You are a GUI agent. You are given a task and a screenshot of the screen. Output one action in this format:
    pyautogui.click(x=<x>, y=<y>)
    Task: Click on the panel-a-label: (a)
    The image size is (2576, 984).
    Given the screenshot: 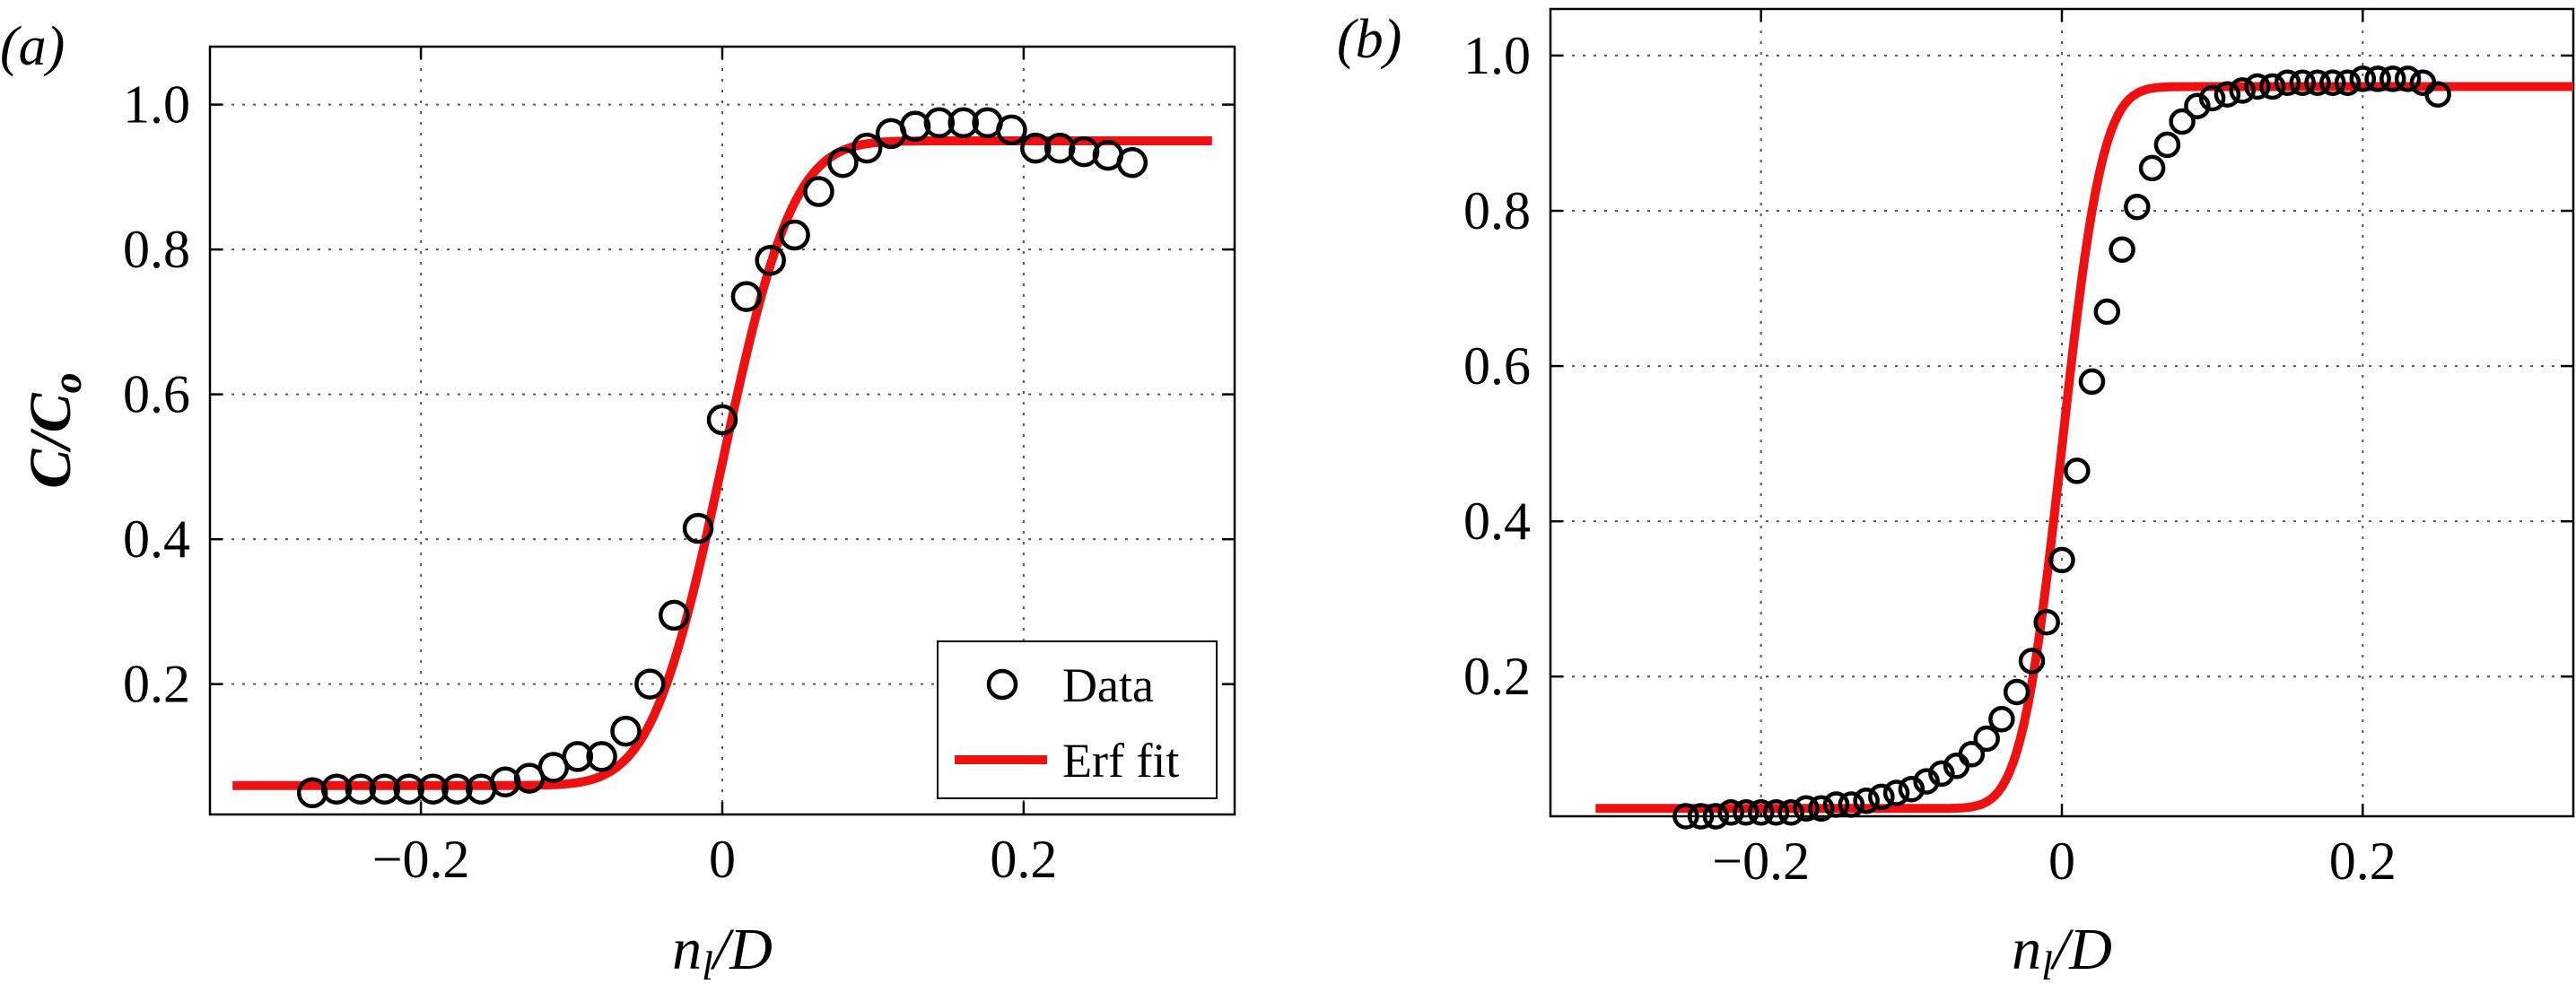 What is the action you would take?
    pyautogui.click(x=32, y=46)
    